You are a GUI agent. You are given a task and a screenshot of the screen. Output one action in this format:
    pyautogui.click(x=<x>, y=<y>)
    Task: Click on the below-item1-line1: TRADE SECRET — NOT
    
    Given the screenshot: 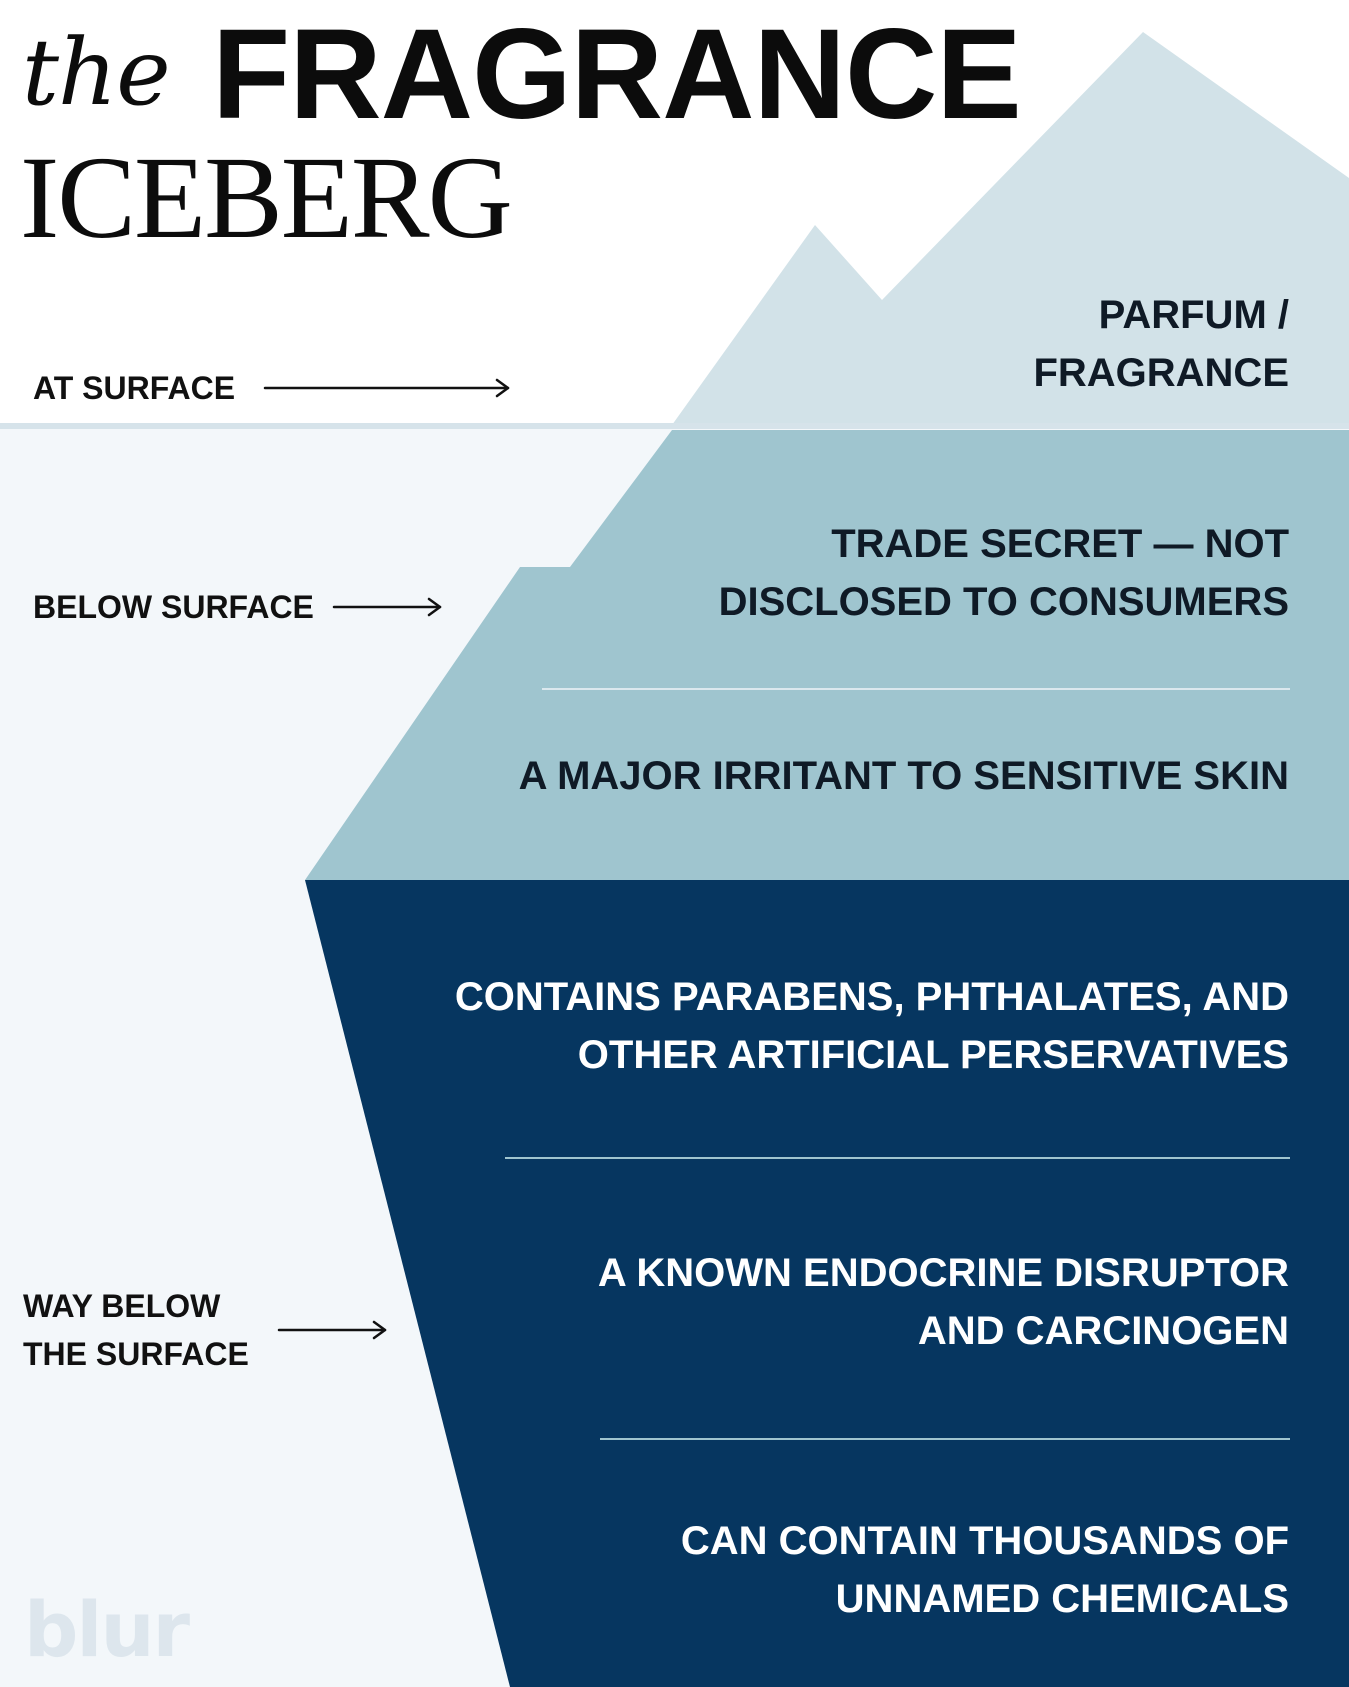 What is the action you would take?
    pyautogui.click(x=1060, y=544)
    